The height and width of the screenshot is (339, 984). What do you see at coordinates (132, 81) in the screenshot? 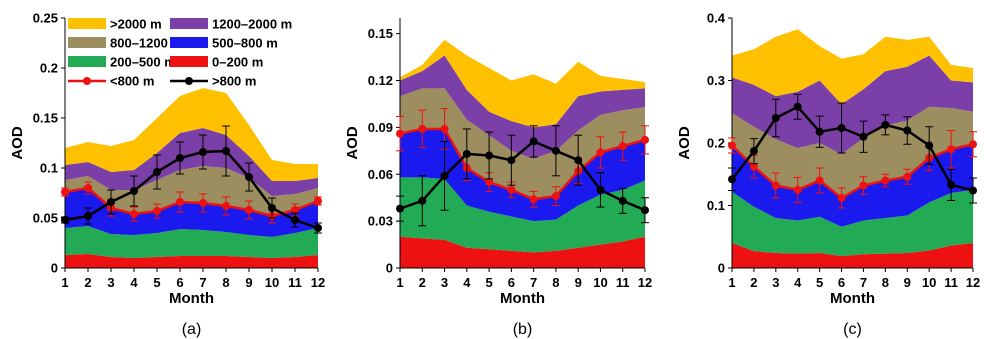
I see `legend-label-lt800: <800 m` at bounding box center [132, 81].